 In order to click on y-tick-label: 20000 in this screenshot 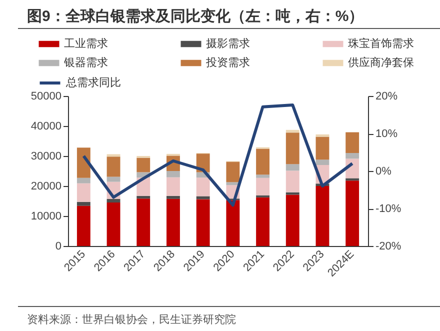, I will do `click(46, 186)`.